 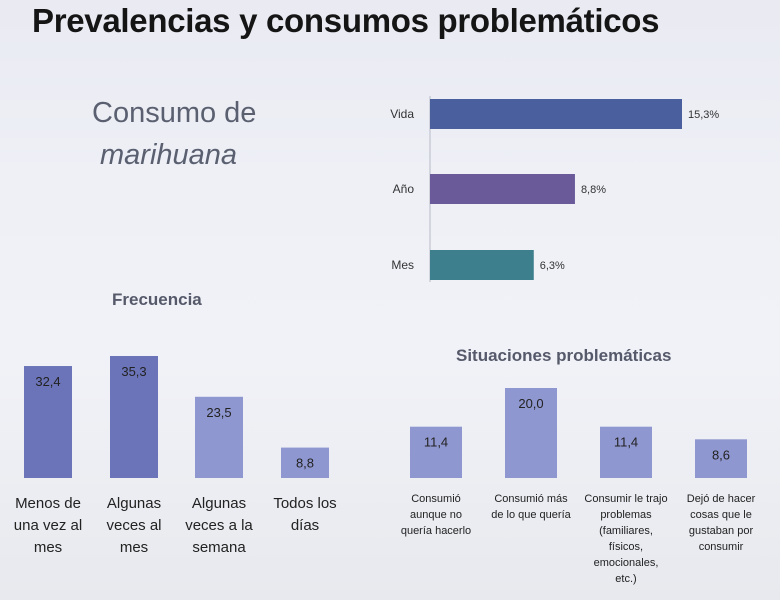 I want to click on situaciones-category-label: (familiares,, so click(x=626, y=531).